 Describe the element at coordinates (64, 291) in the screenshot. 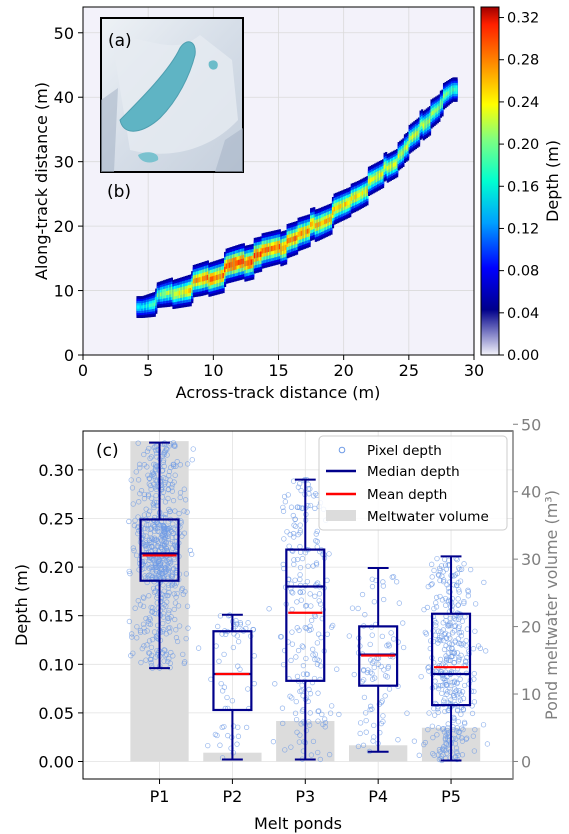

I see `y-tick-label: 10` at that location.